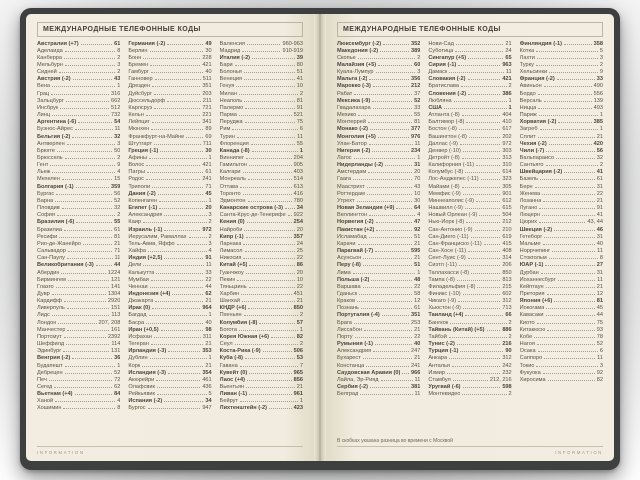  Describe the element at coordinates (561, 208) in the screenshot. I see `city-code-entry: Лугано 91` at that location.